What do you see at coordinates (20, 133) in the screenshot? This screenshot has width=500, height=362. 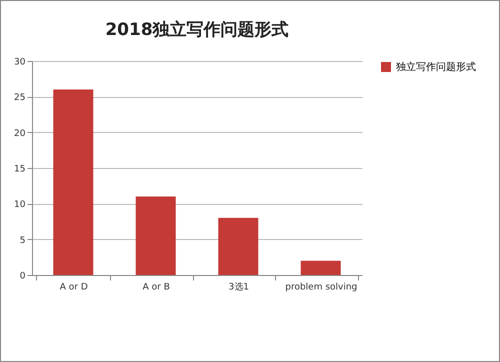 I see `y-tick-label: 20` at bounding box center [20, 133].